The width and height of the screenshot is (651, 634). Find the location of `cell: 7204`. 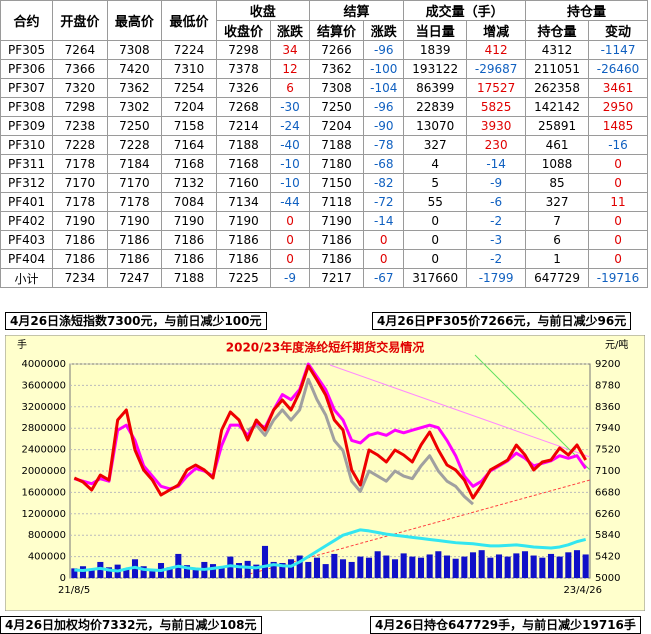

cell: 7204 is located at coordinates (189, 107).